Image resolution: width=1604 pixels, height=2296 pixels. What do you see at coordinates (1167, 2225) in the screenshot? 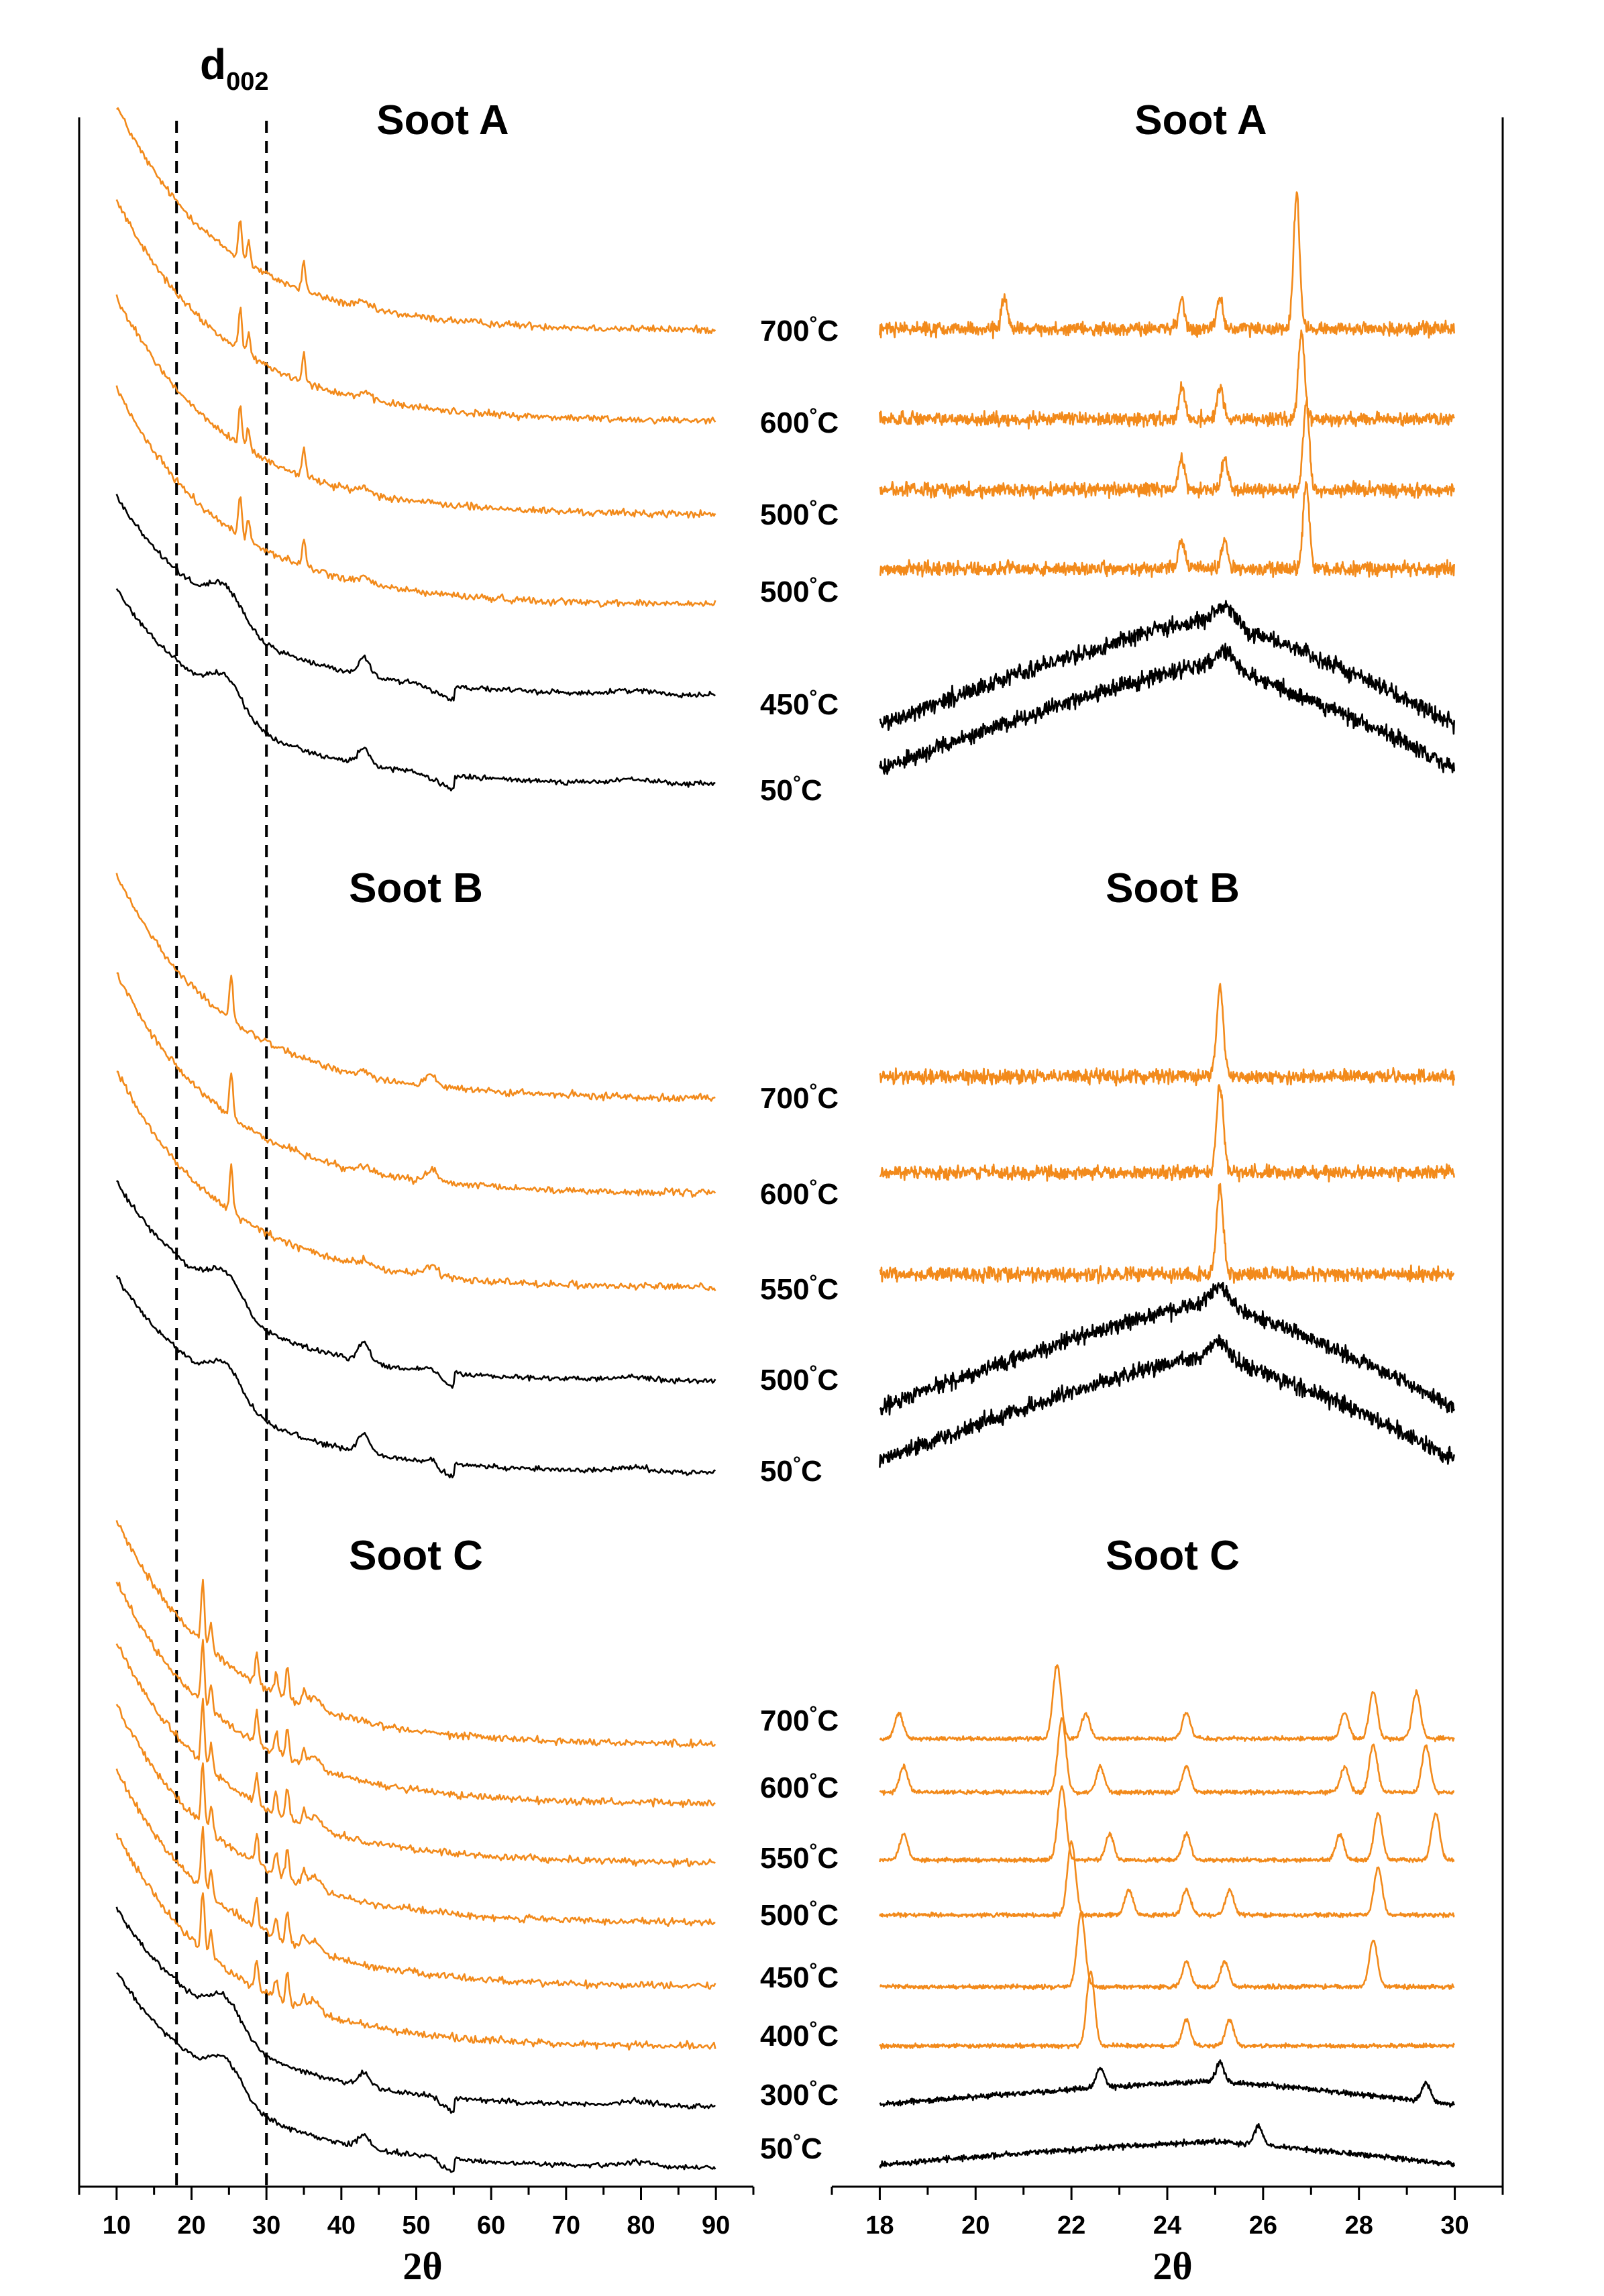
I see `right-x-tick-label: 24` at bounding box center [1167, 2225].